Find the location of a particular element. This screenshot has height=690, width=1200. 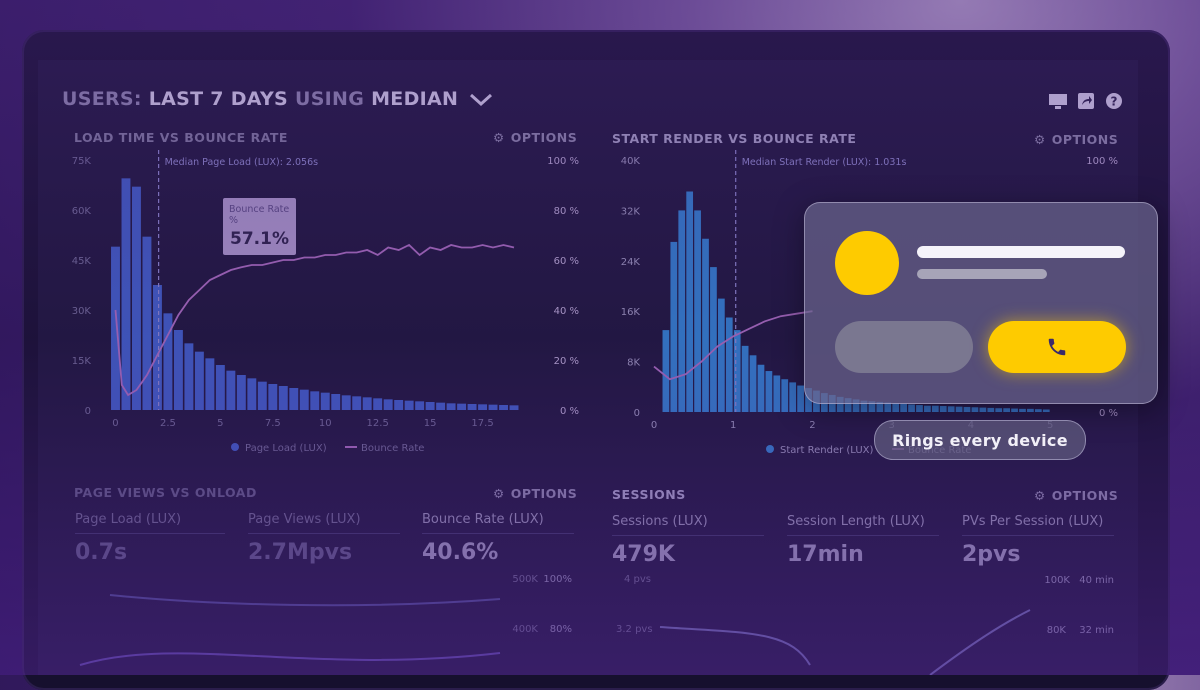

dashboard-title: USERS: LAST 7 DAYS USING MEDIAN is located at coordinates (277, 99).